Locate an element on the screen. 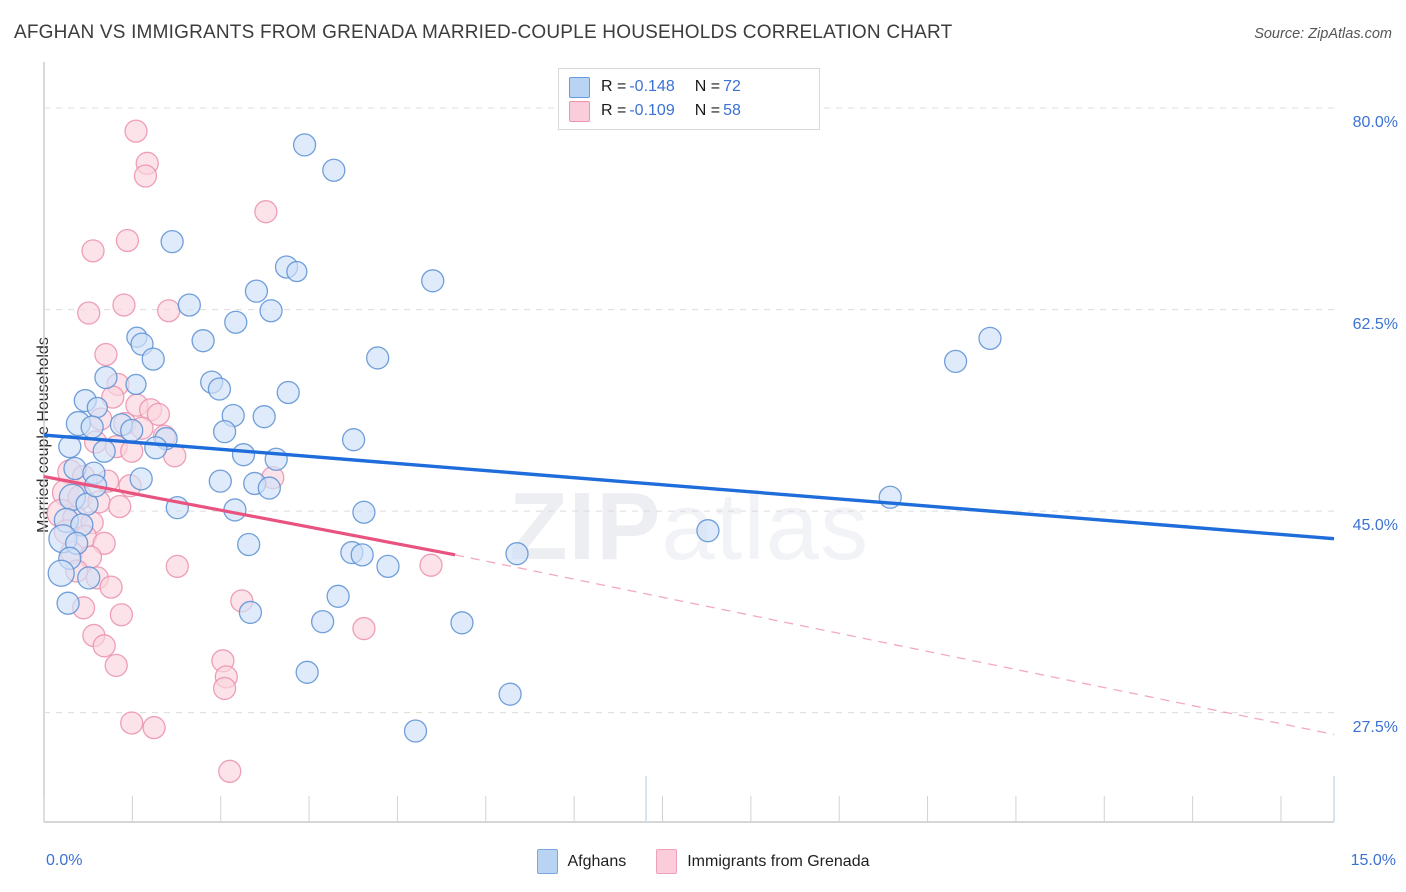 This screenshot has width=1406, height=892. x-axis-tick-max: 15.0% is located at coordinates (1373, 860).